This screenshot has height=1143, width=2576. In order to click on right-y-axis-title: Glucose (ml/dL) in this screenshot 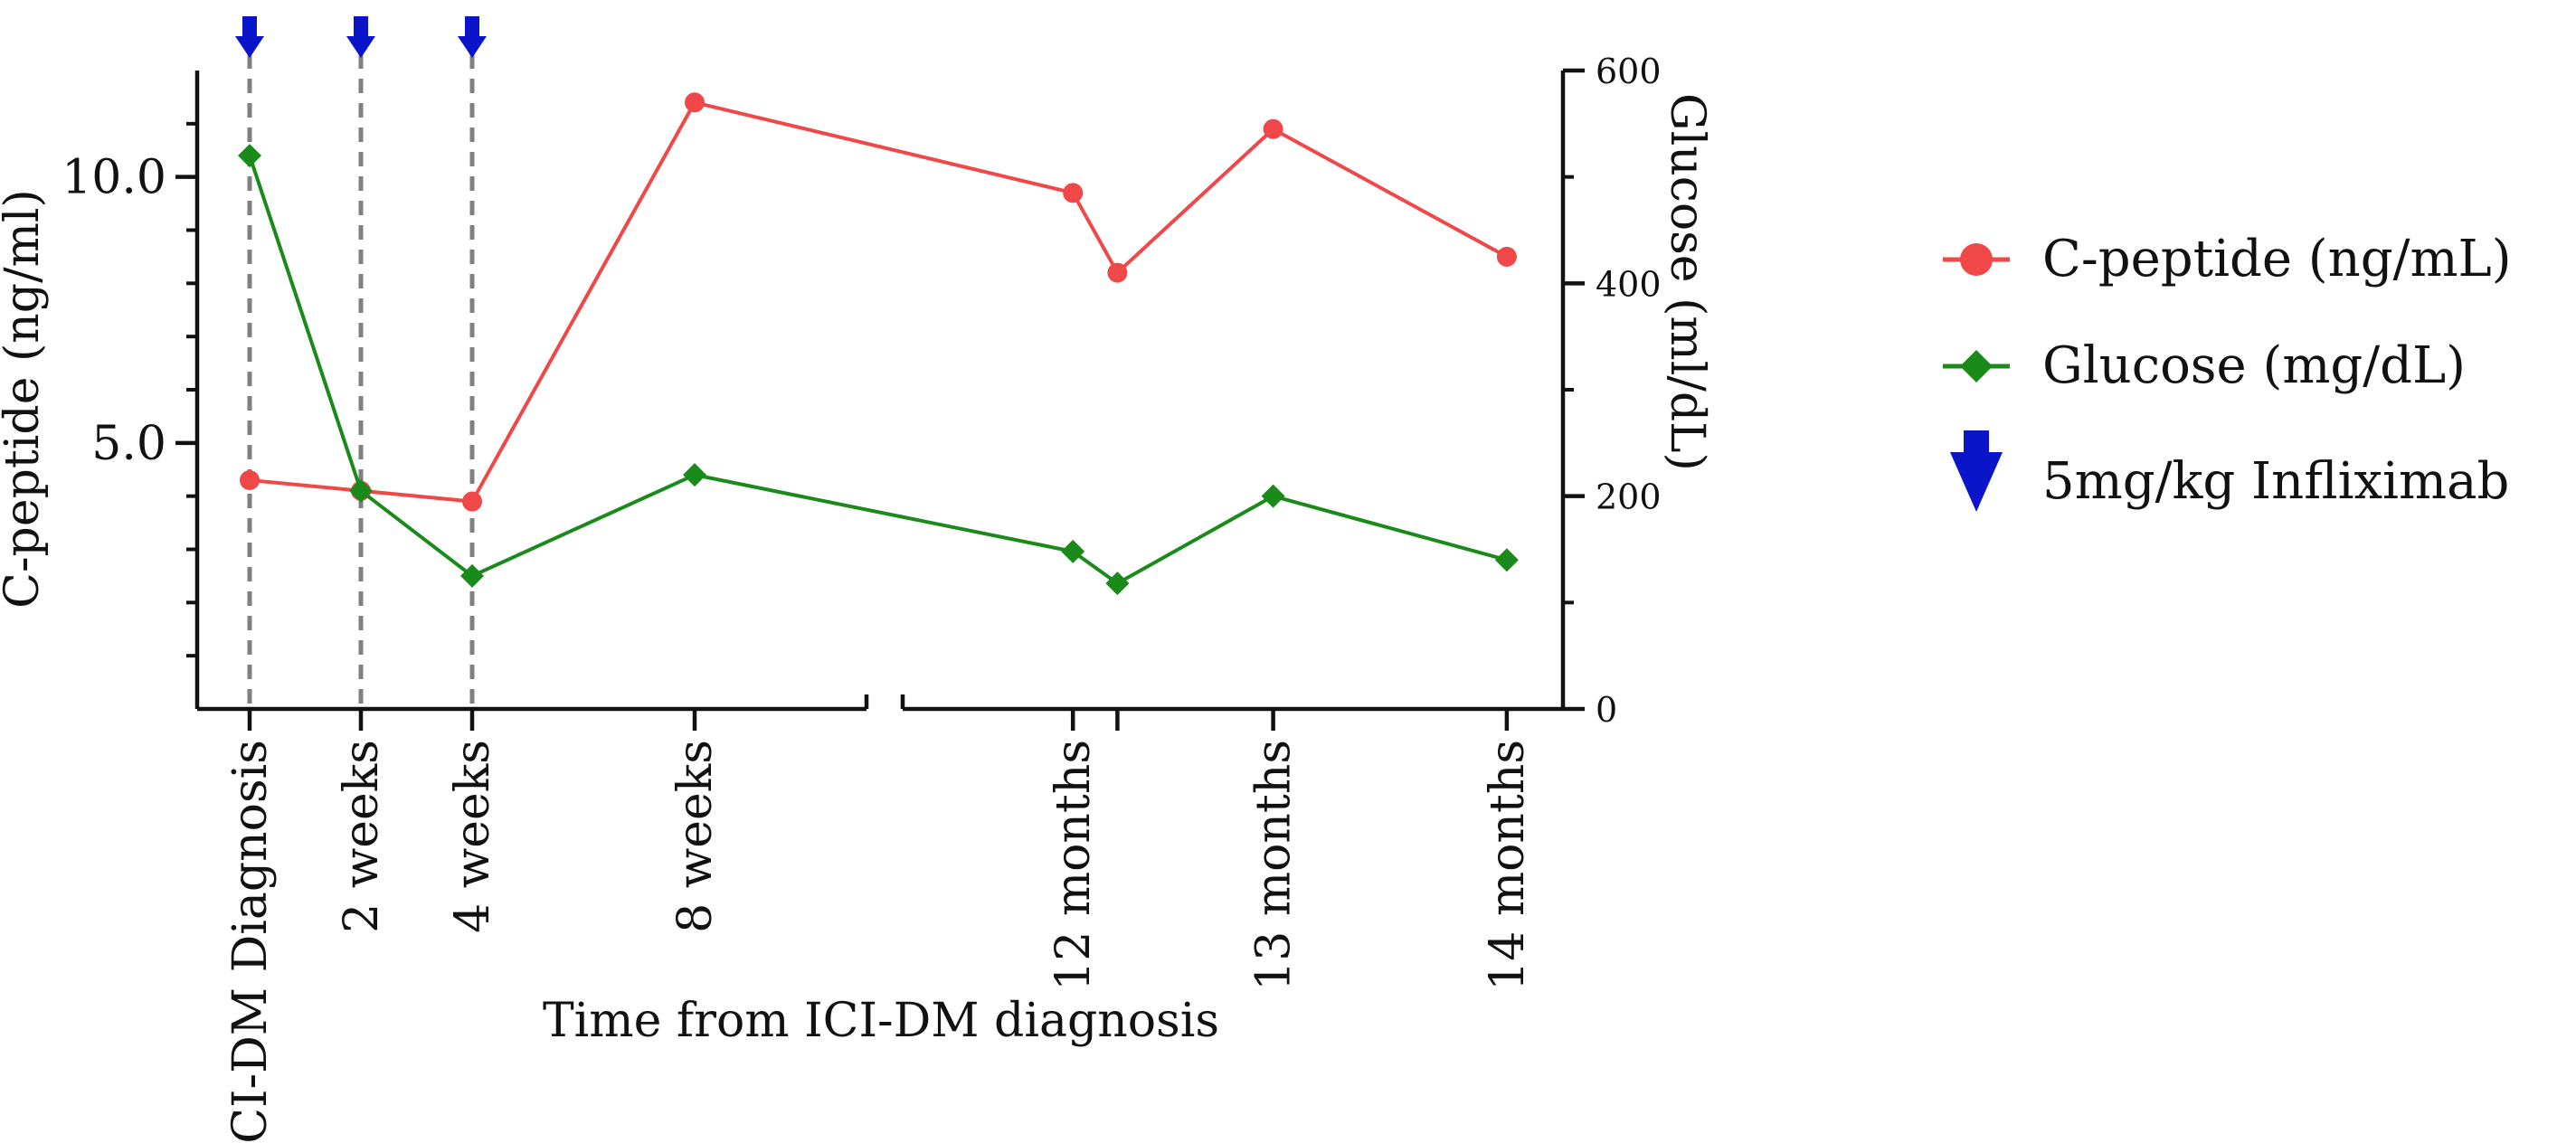, I will do `click(1687, 282)`.